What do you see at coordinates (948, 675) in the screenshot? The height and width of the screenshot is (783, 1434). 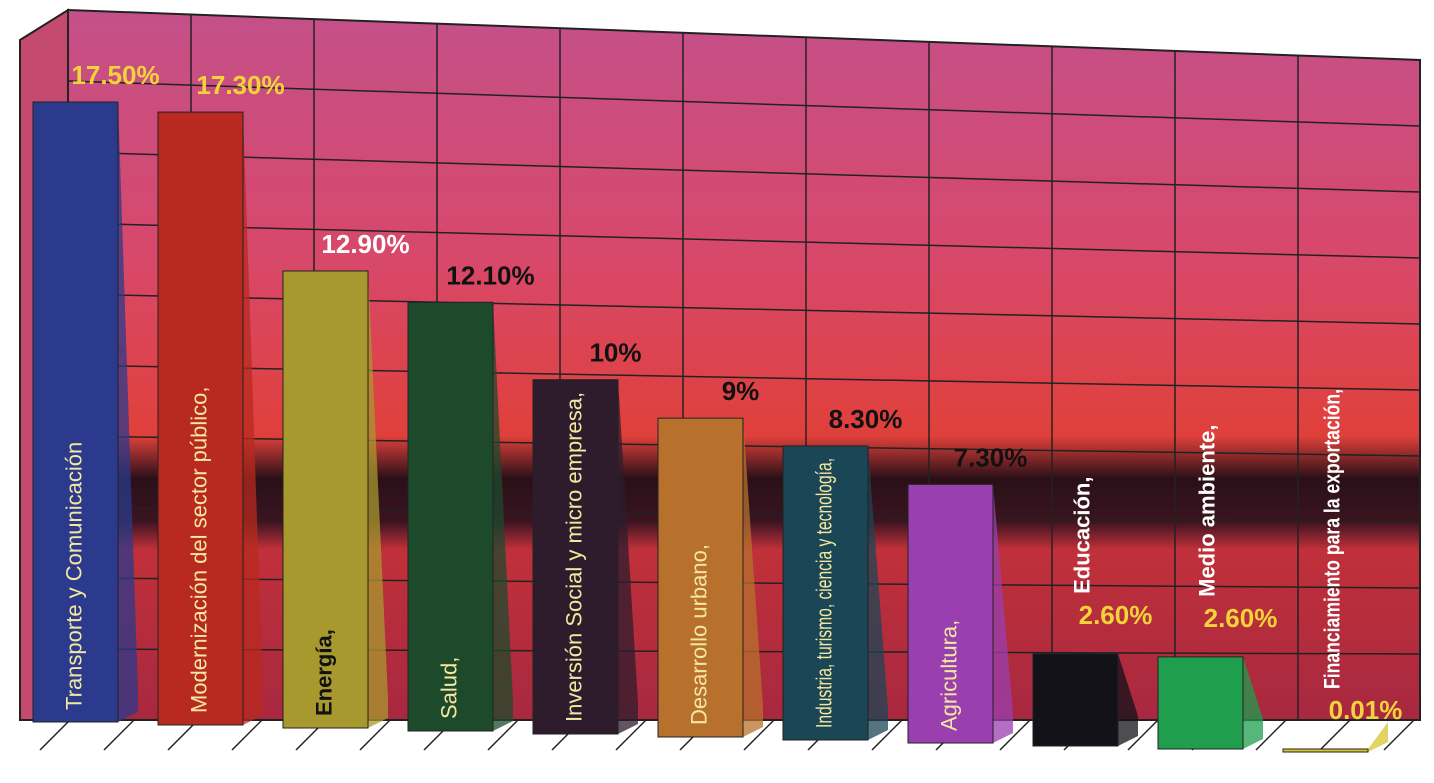 I see `category-label: Agricultura,` at bounding box center [948, 675].